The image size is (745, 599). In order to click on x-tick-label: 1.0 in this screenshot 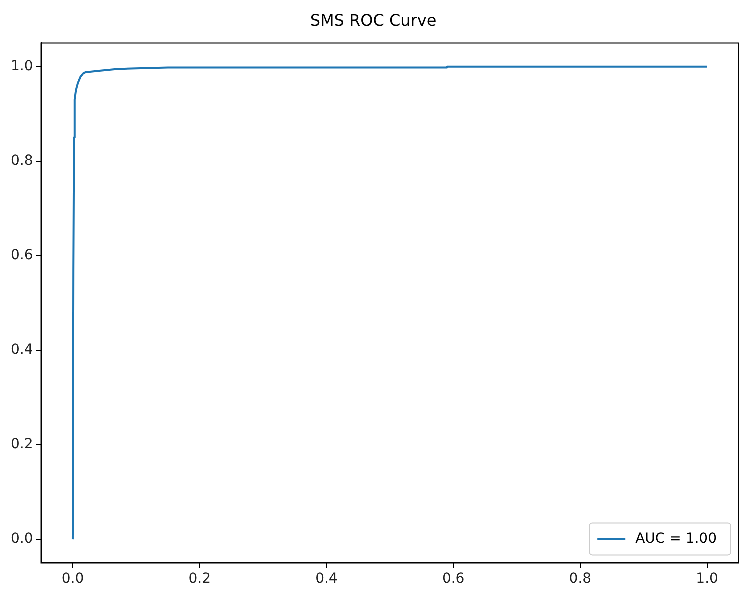, I will do `click(707, 579)`.